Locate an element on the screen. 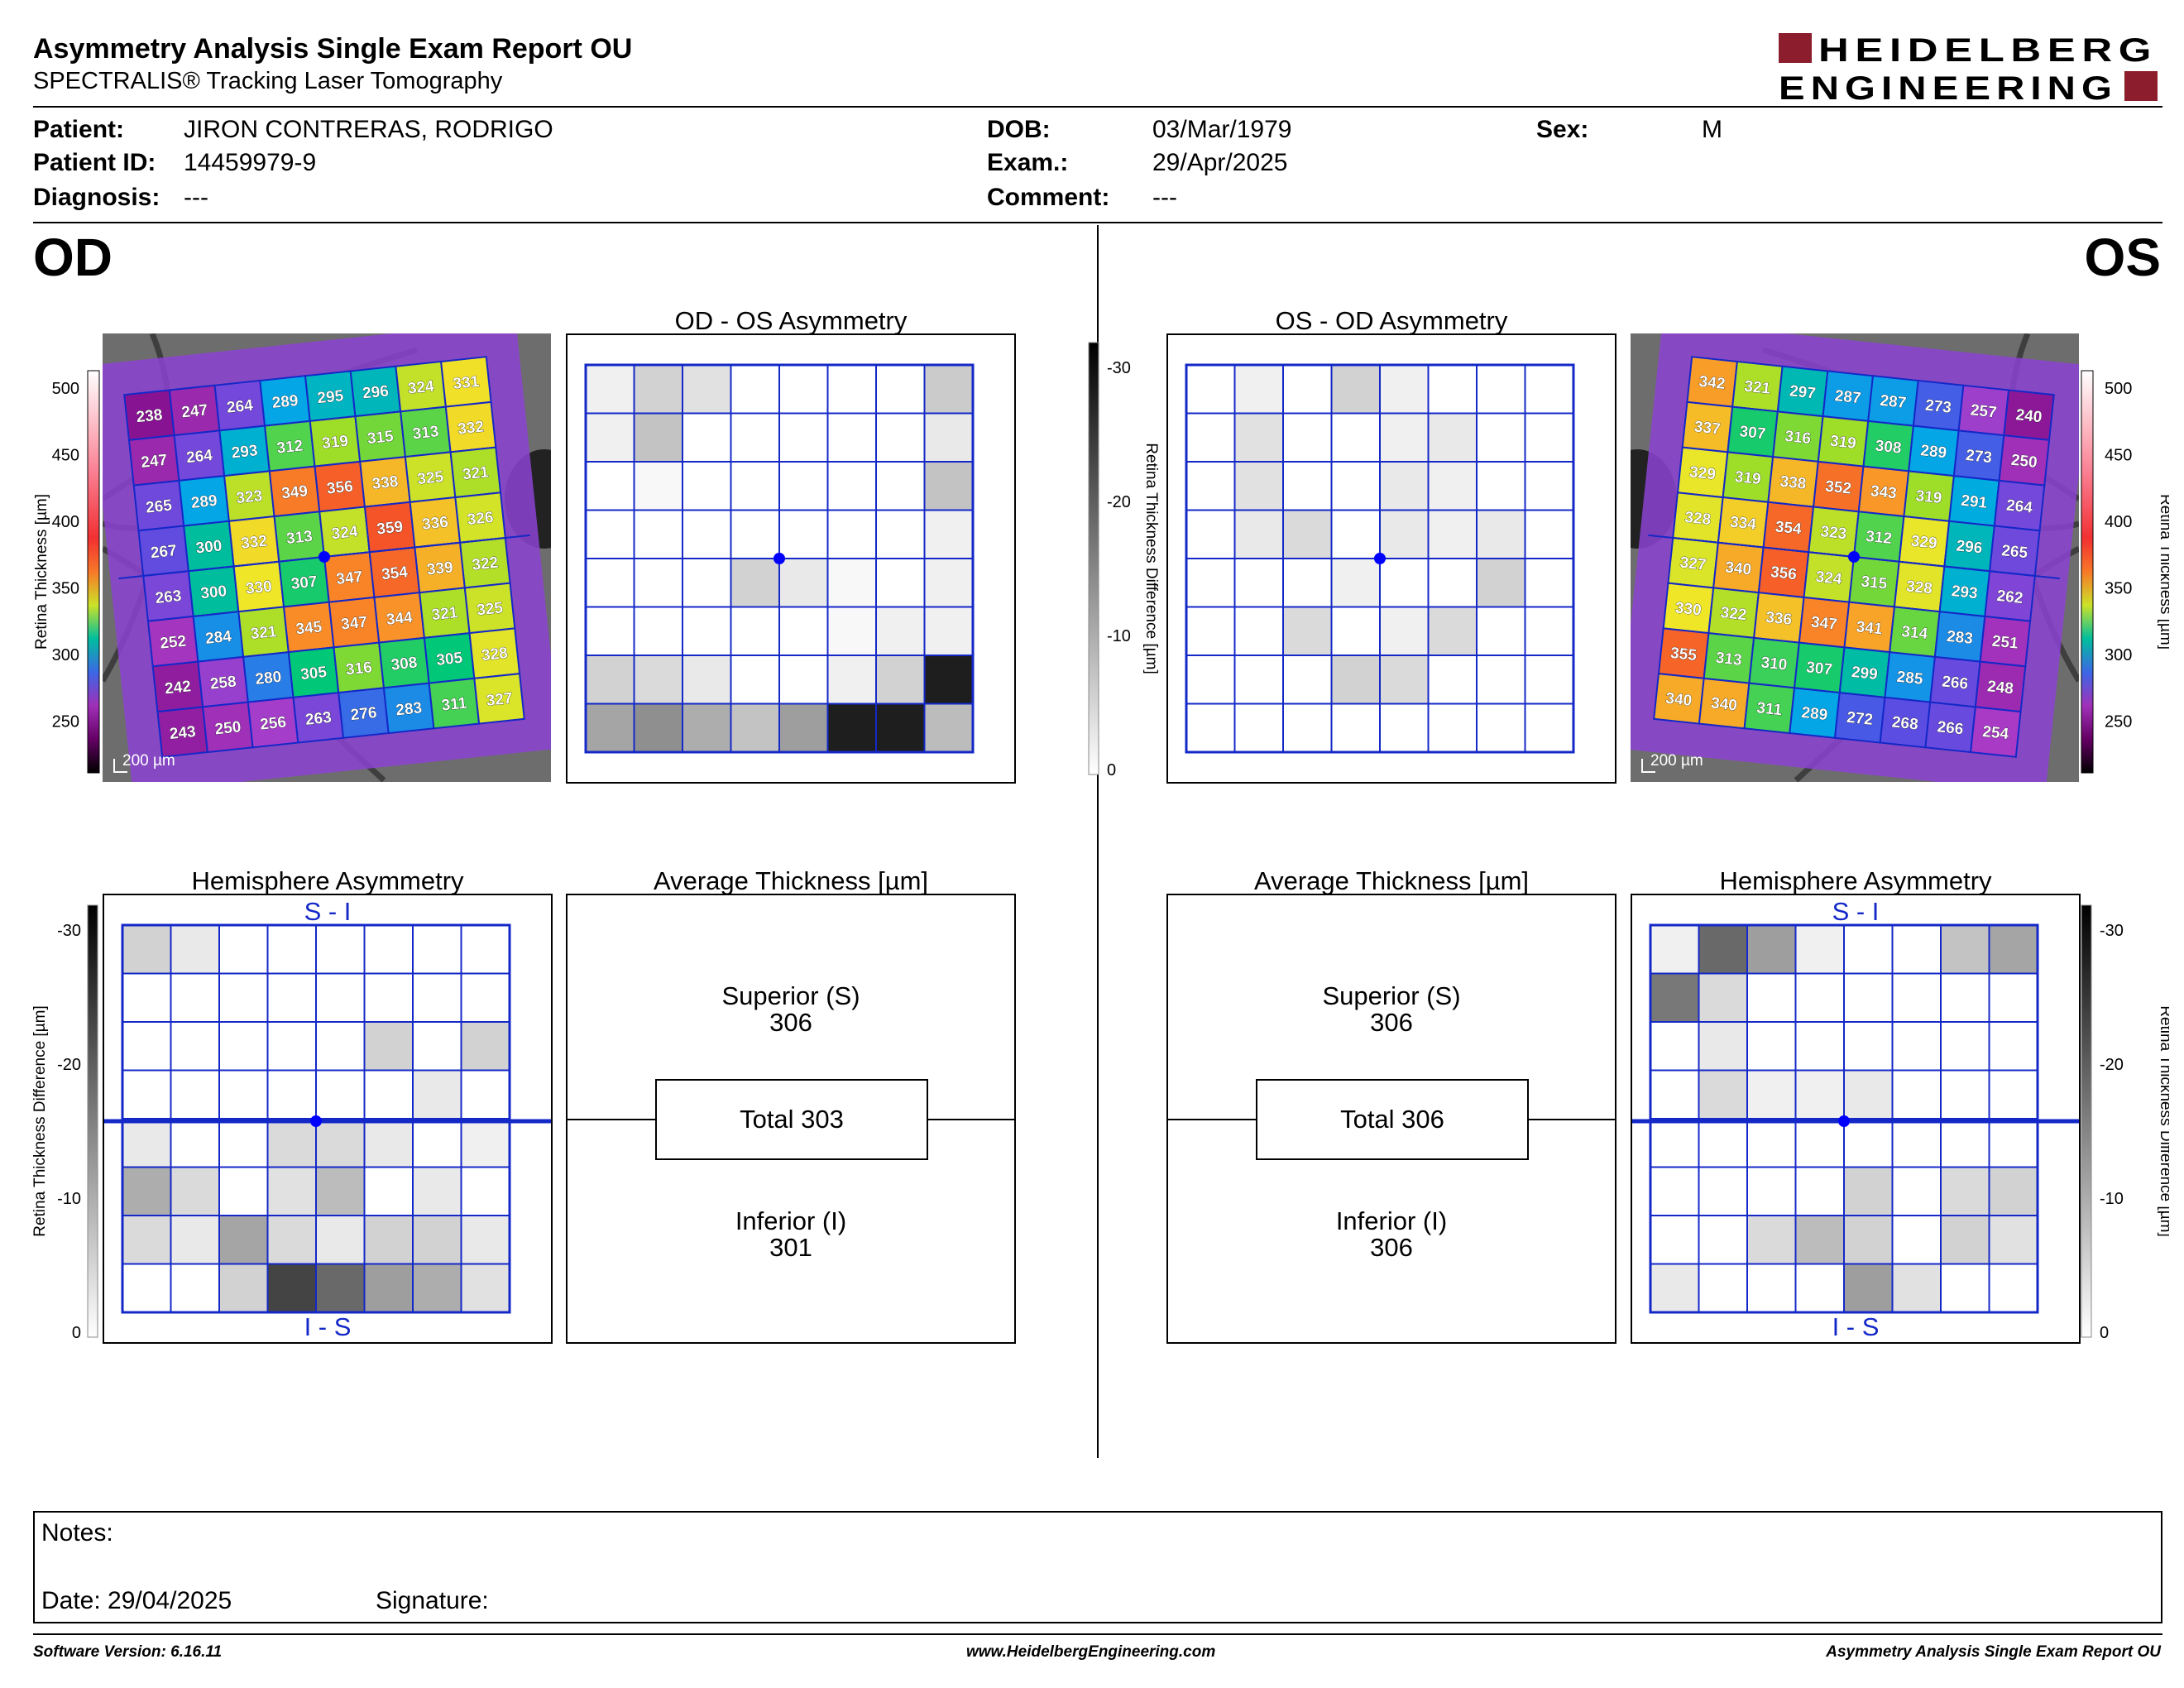  mid-difference-colorbar is located at coordinates (1093, 558).